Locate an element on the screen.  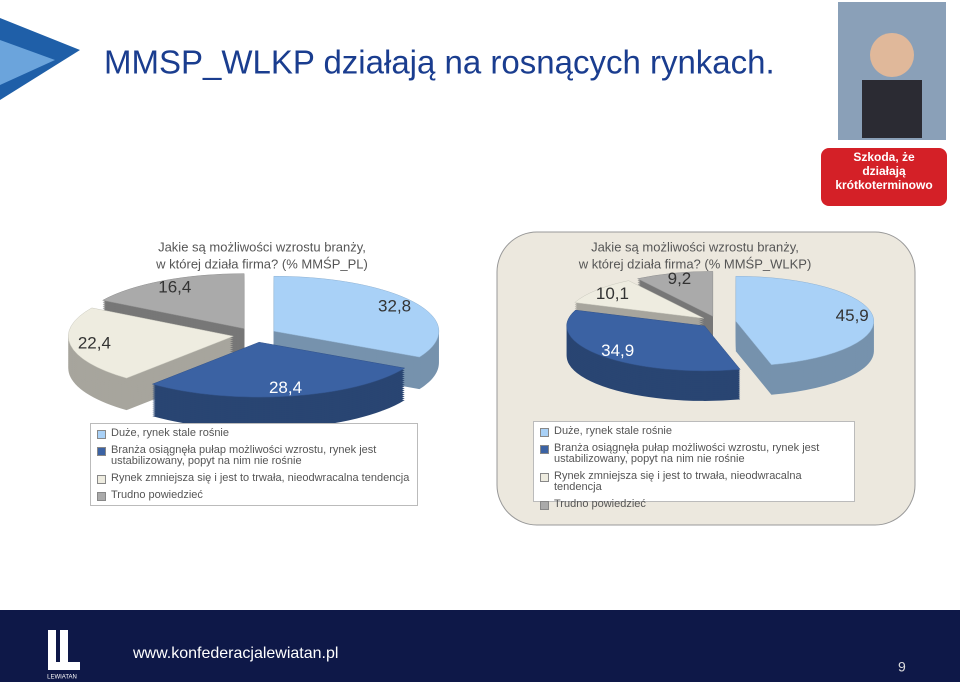
value-label: 22,4 is located at coordinates (94, 342).